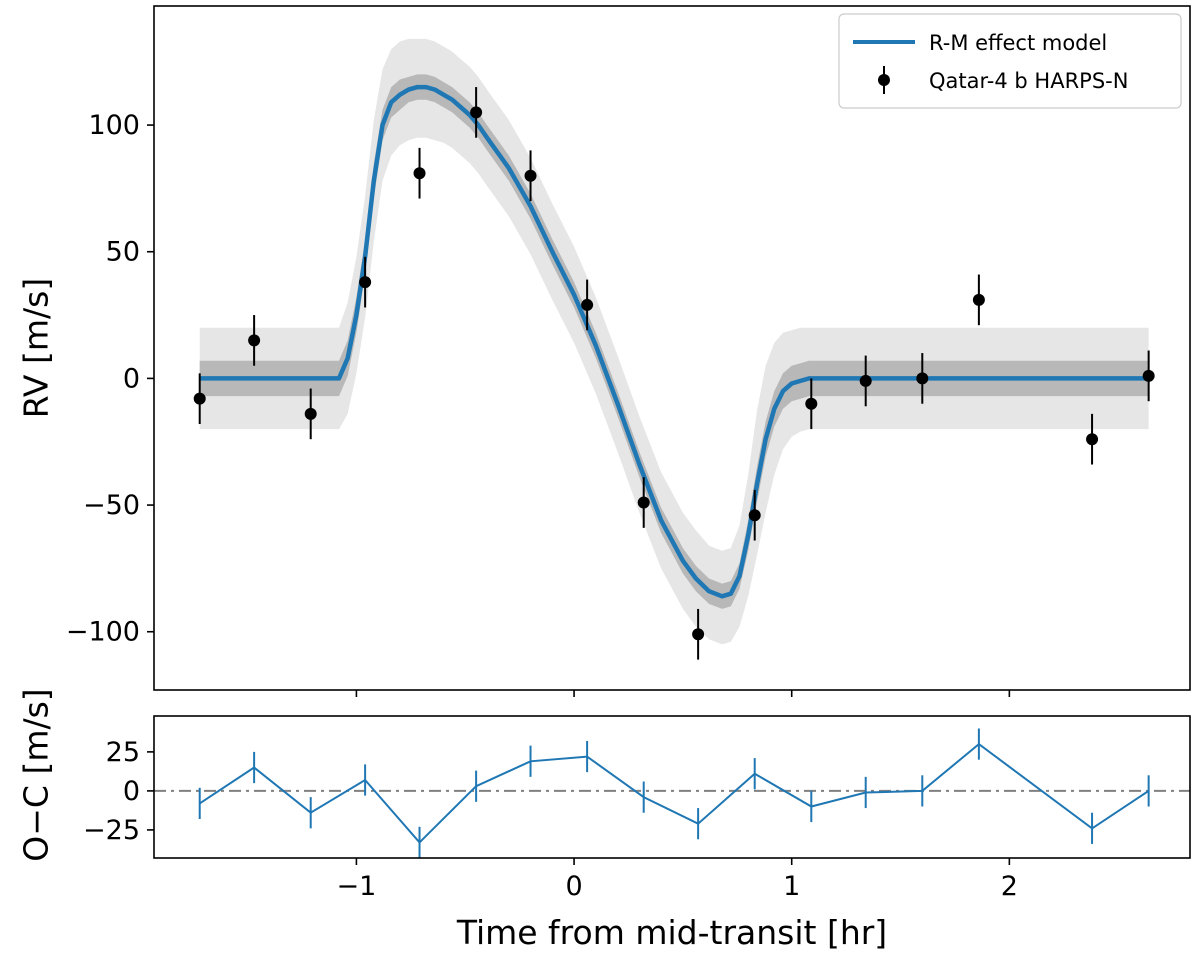  What do you see at coordinates (671, 932) in the screenshot?
I see `x-axis-label: Time from mid-transit [hr]` at bounding box center [671, 932].